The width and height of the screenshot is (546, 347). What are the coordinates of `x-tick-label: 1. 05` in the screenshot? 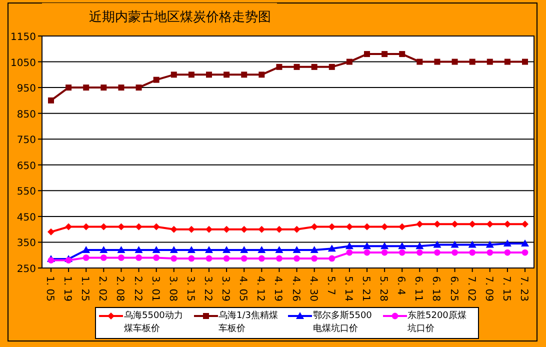 It's located at (49, 289).